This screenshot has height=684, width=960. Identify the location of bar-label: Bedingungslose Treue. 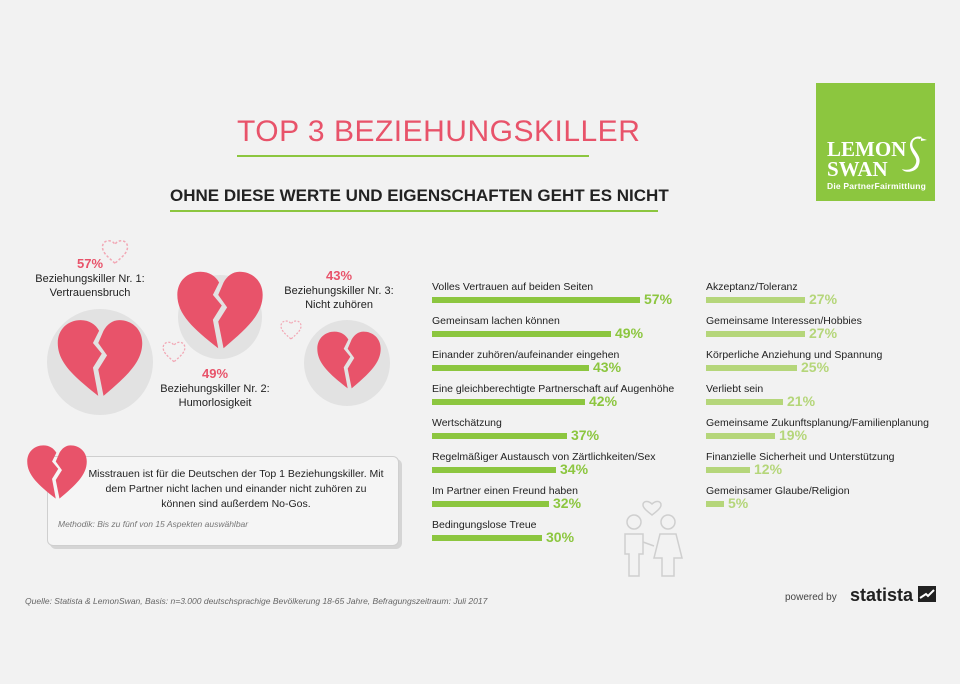
(484, 525).